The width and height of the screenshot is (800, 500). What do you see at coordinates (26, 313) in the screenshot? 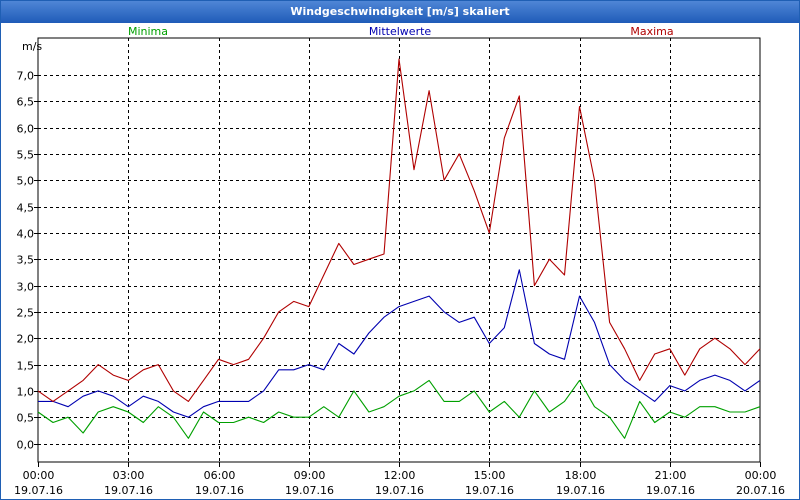
I see `y-tick-label: 2,5` at bounding box center [26, 313].